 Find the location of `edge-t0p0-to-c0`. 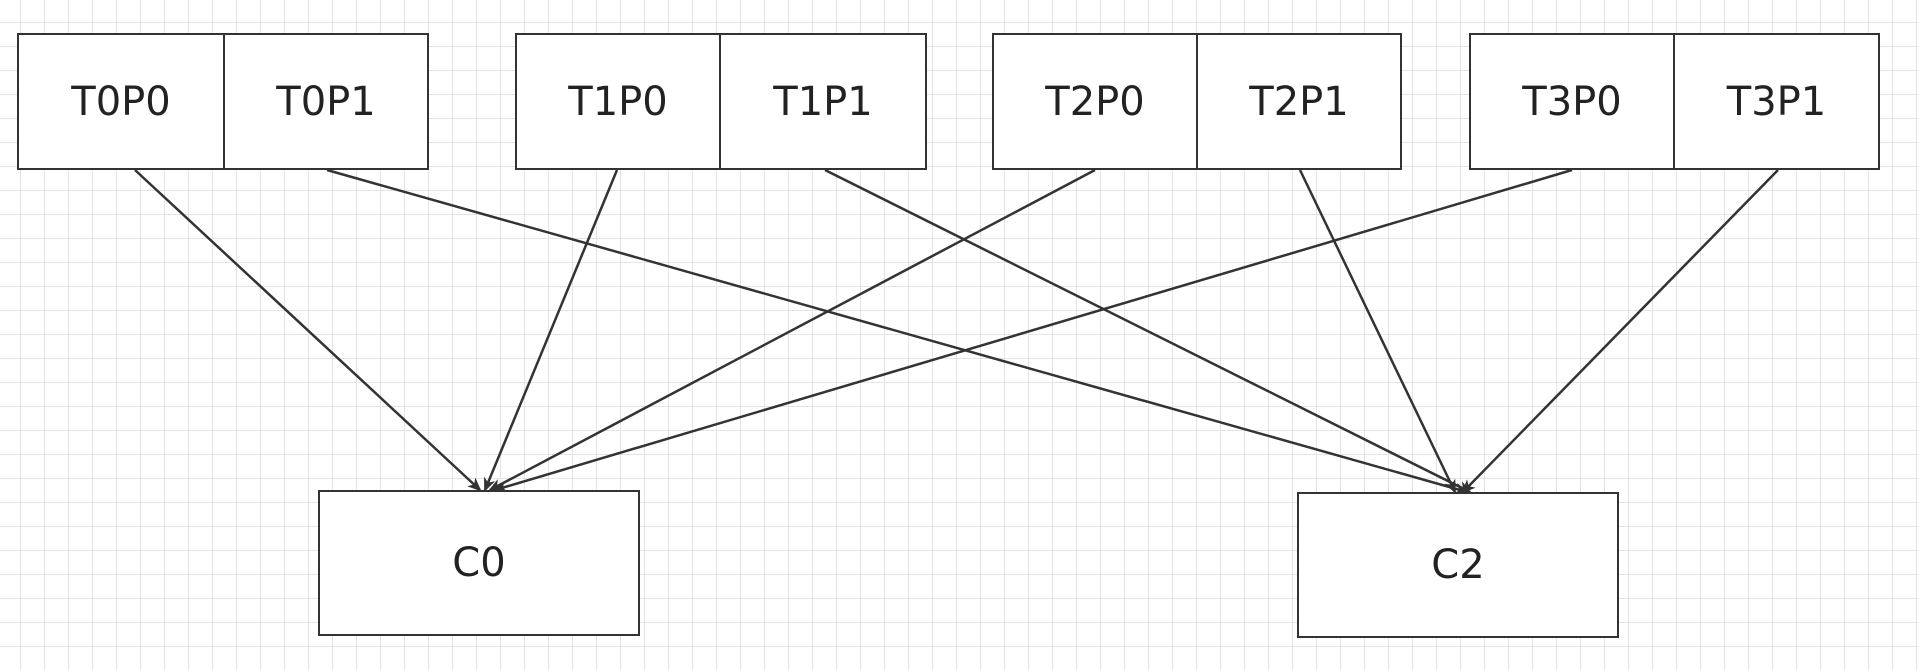

edge-t0p0-to-c0 is located at coordinates (308, 330).